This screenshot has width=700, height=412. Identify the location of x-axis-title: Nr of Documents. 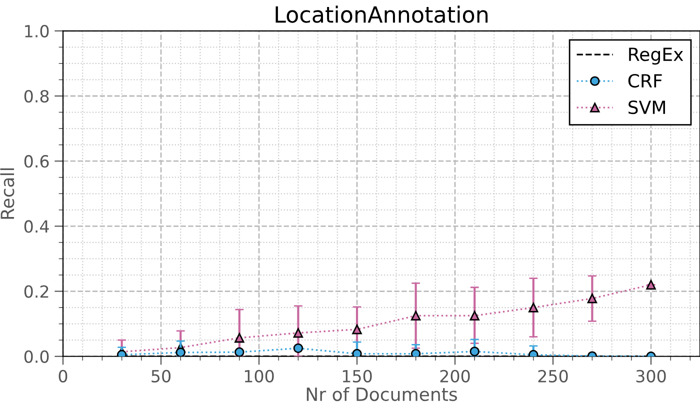
(381, 394).